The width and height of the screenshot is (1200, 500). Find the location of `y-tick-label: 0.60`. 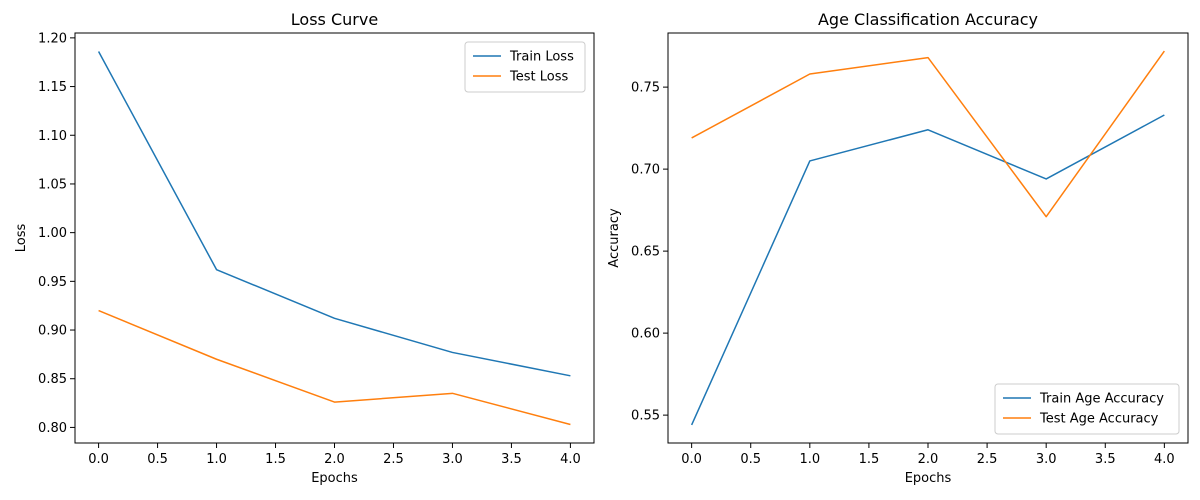

y-tick-label: 0.60 is located at coordinates (645, 334).